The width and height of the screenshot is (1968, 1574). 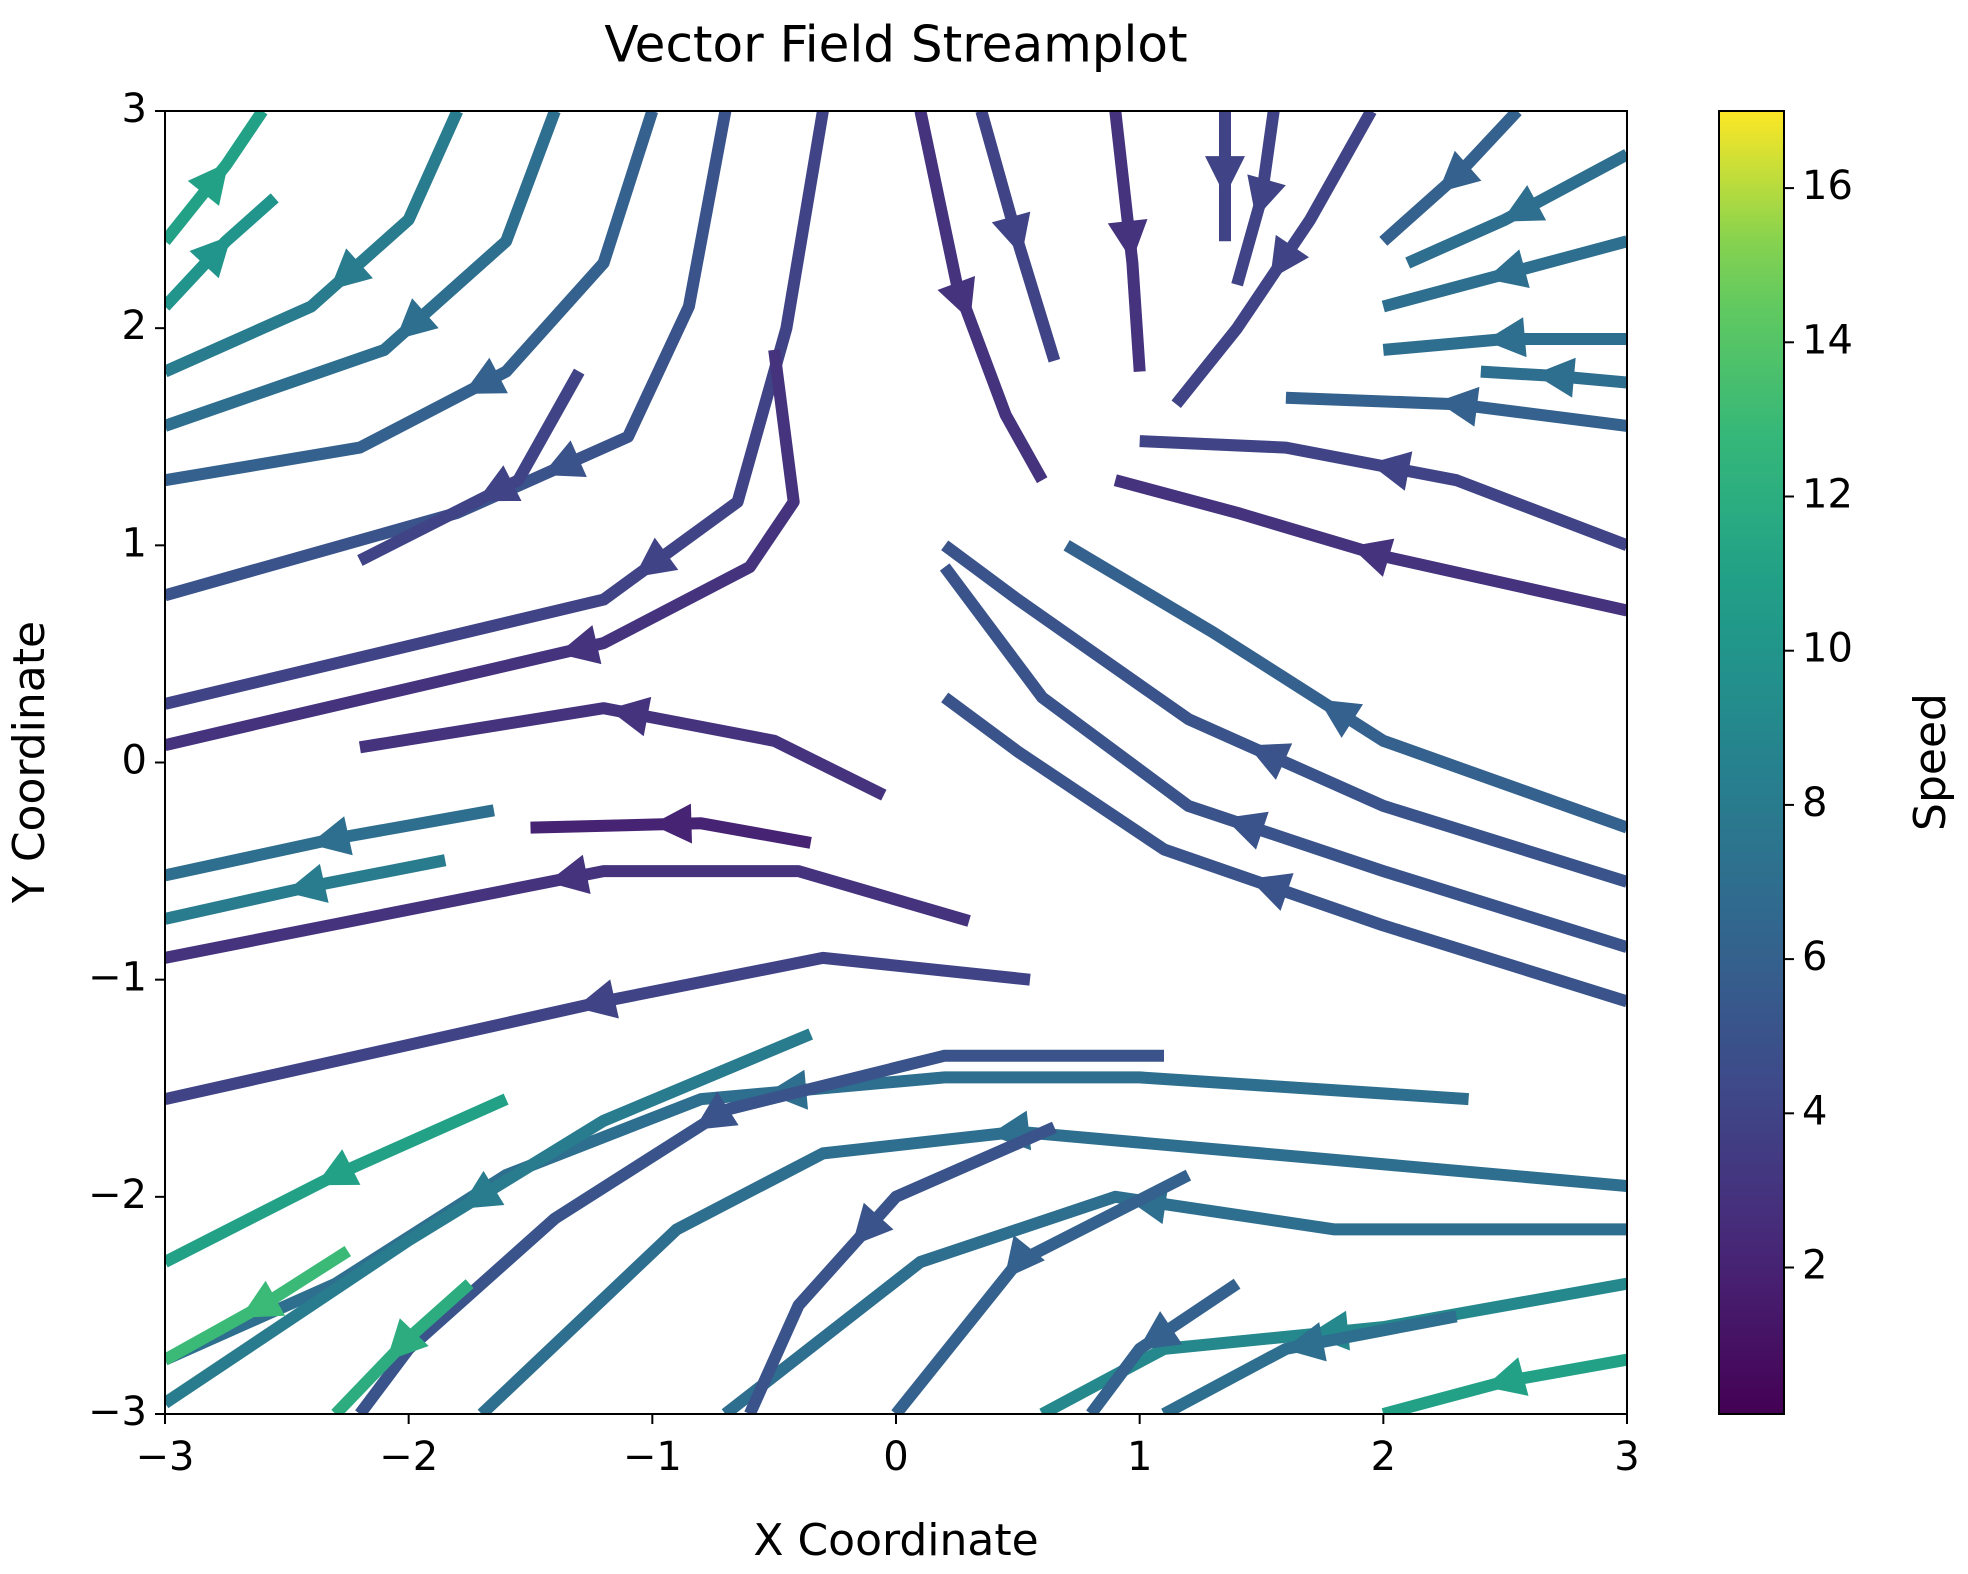 What do you see at coordinates (165, 1457) in the screenshot?
I see `x-tick-label: −3` at bounding box center [165, 1457].